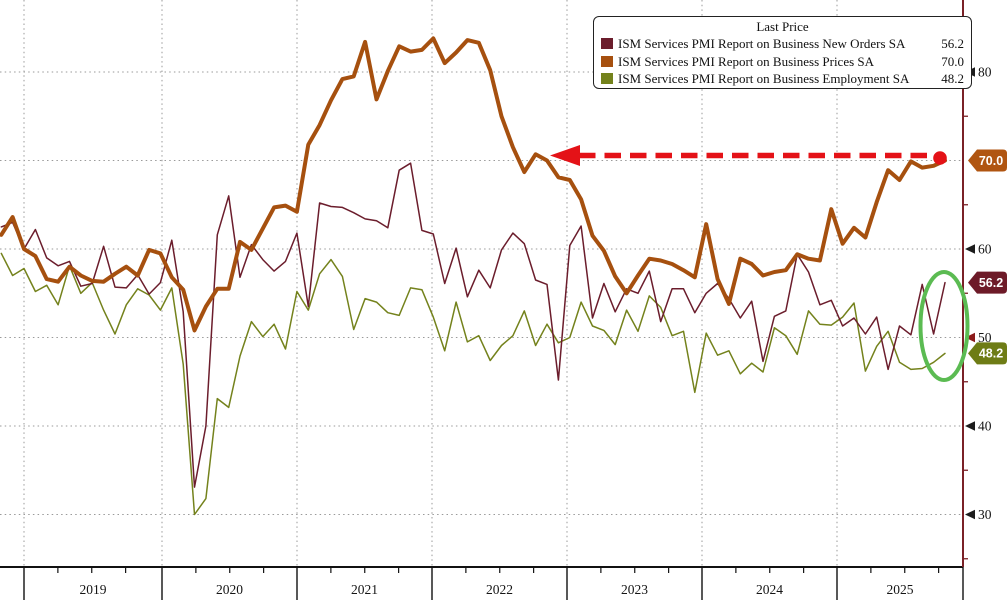 This screenshot has height=600, width=1008. What do you see at coordinates (991, 354) in the screenshot?
I see `badge-value: 48.2` at bounding box center [991, 354].